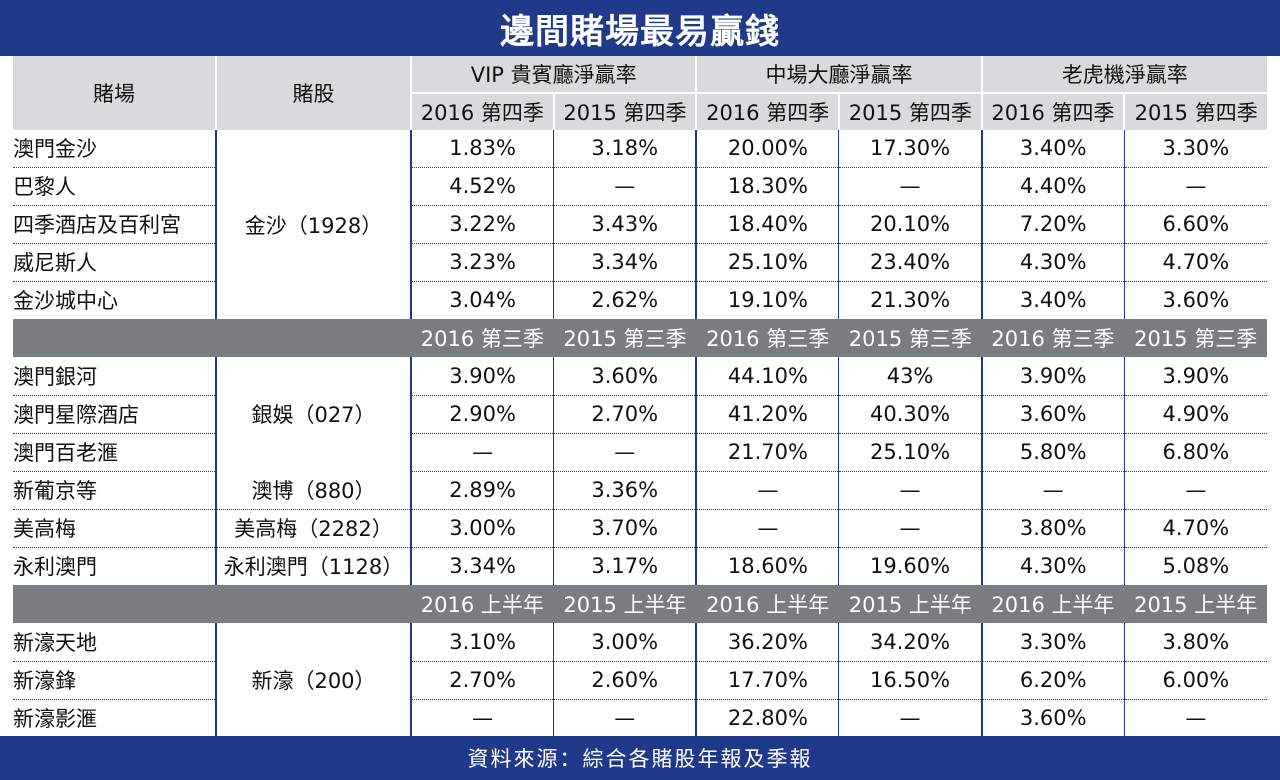  I want to click on venue-cell: 新濠天地, so click(115, 642).